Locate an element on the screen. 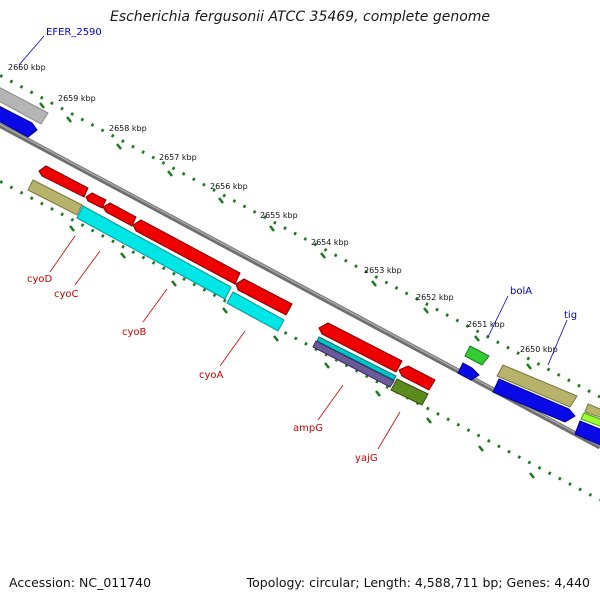 Image resolution: width=600 pixels, height=600 pixels. tick-label: 2654 kbp is located at coordinates (330, 242).